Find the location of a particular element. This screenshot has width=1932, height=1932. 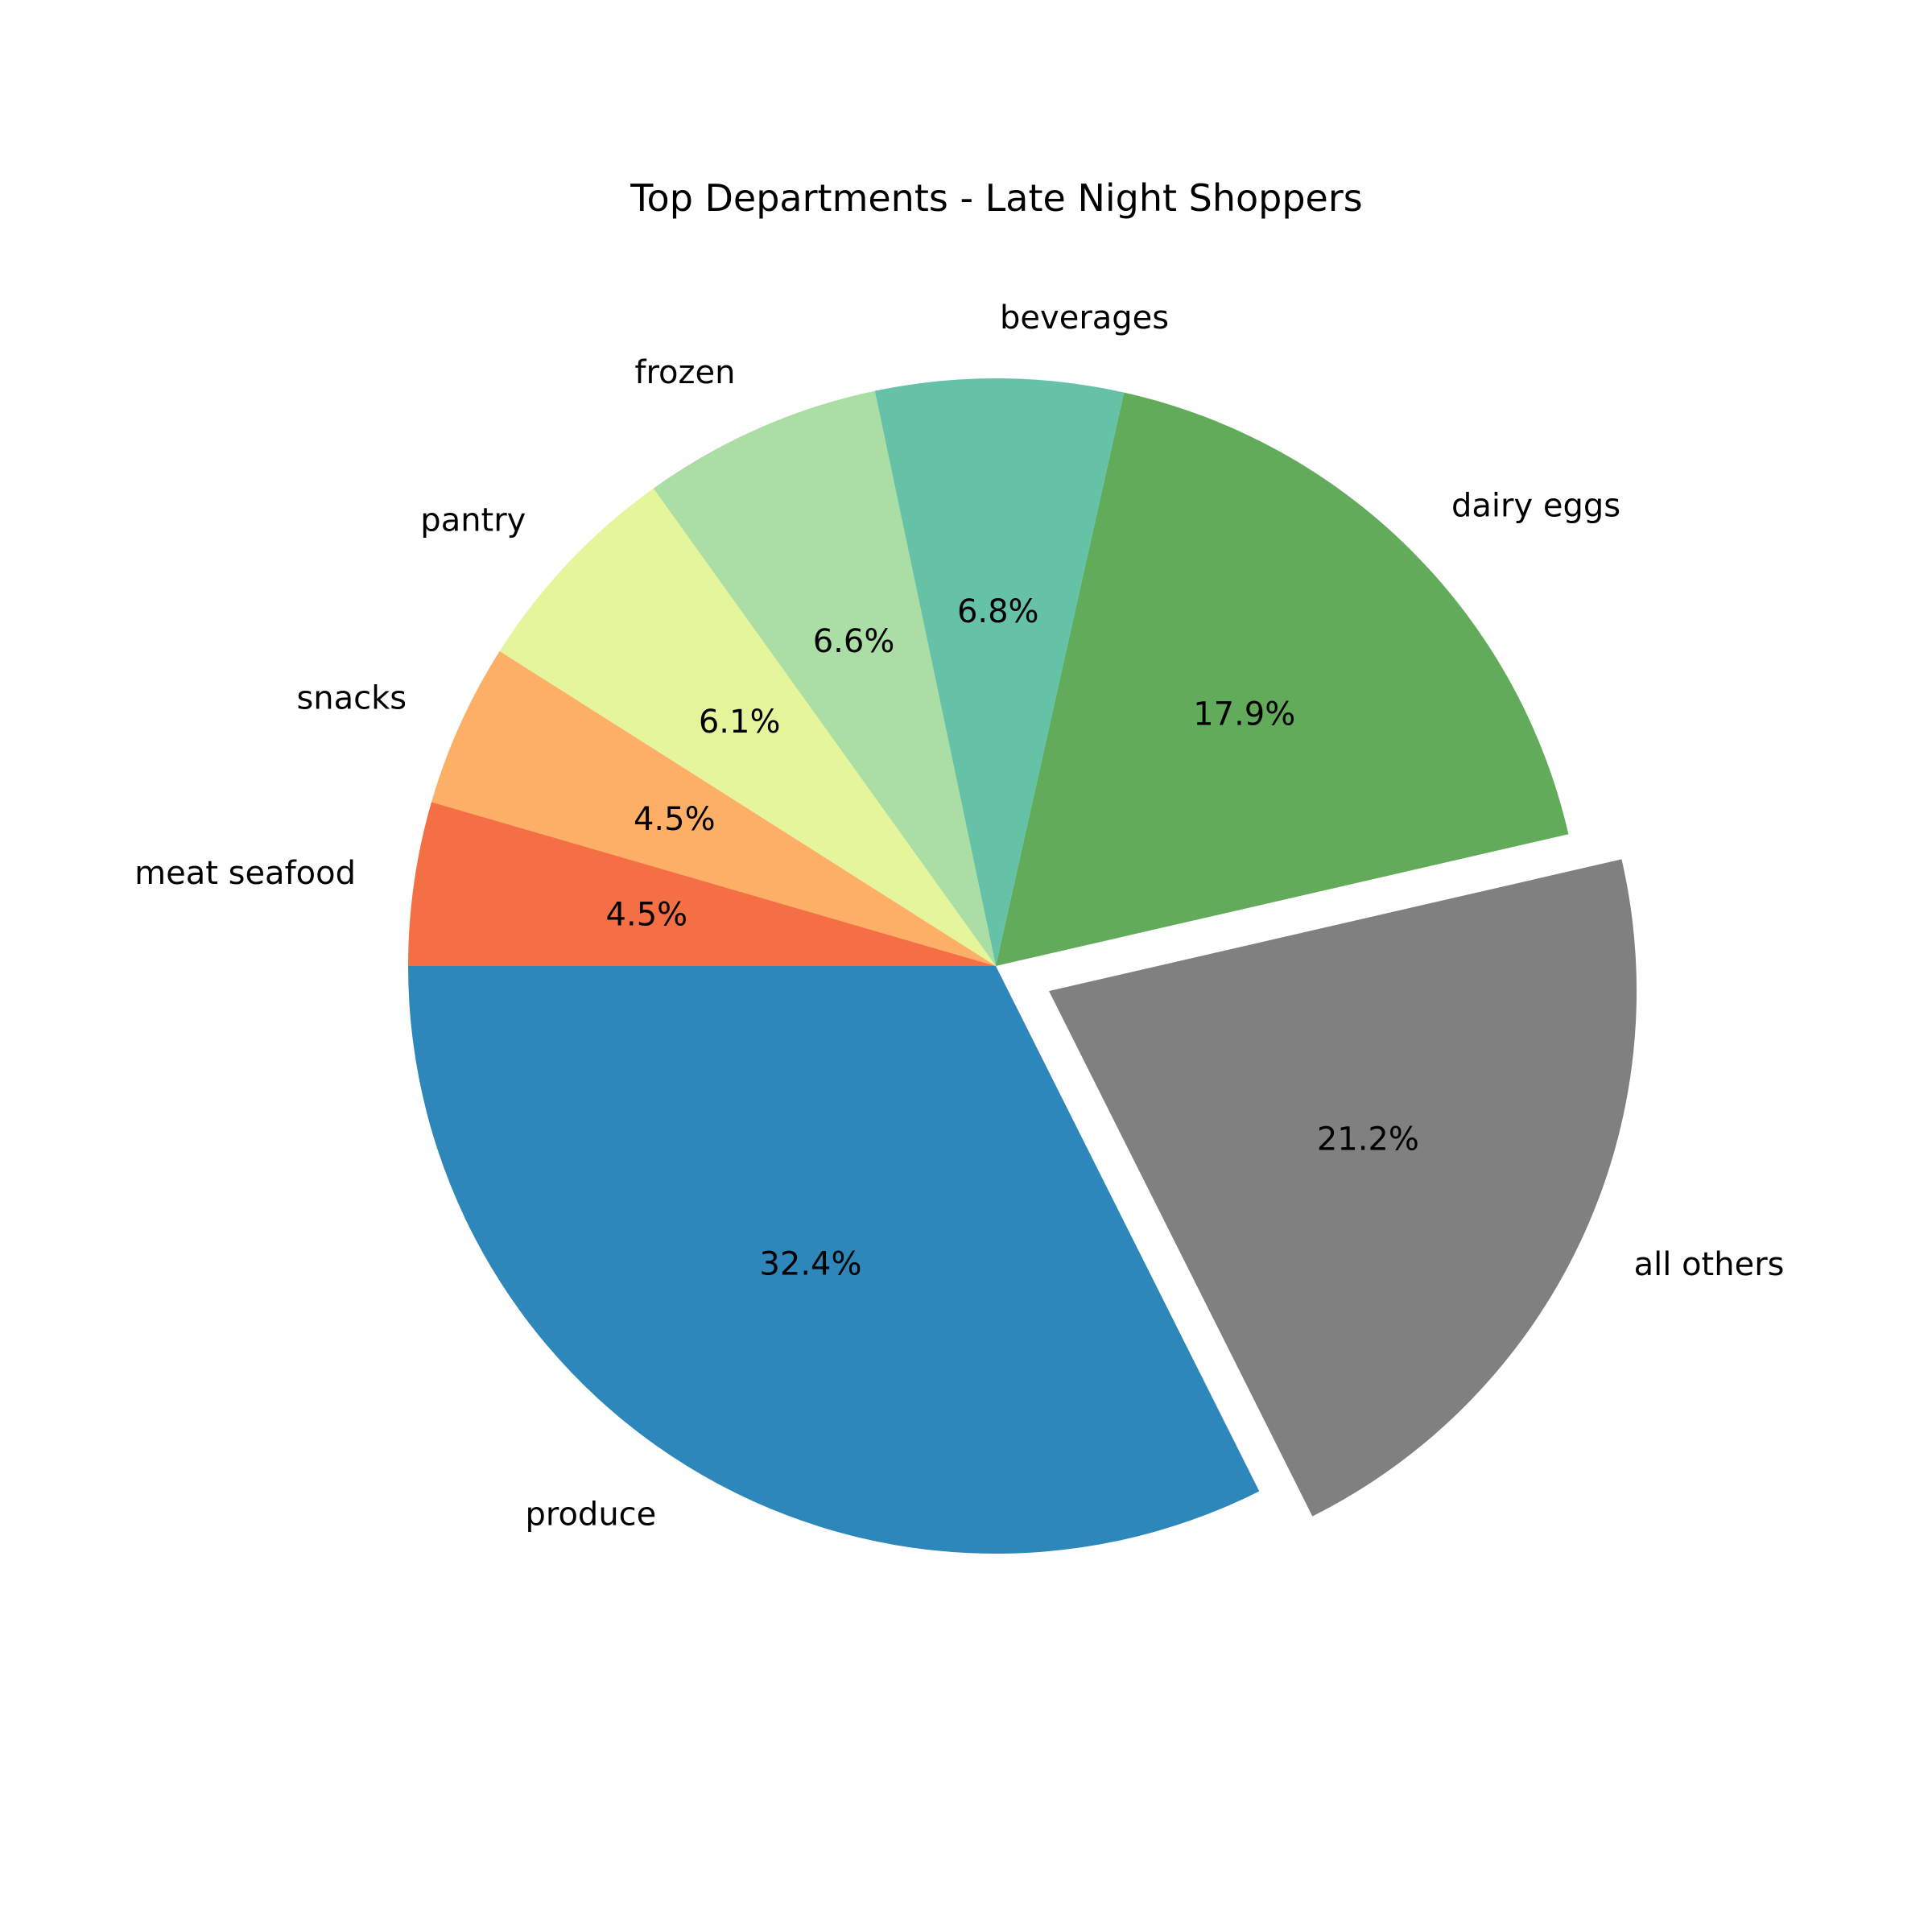

pct-label-beverages: 6.8% is located at coordinates (998, 611).